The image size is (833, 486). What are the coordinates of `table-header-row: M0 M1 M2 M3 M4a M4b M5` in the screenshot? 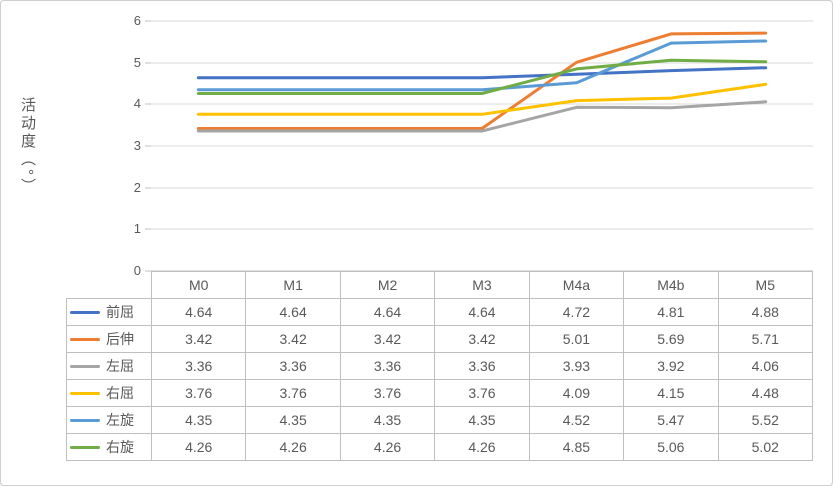 It's located at (440, 285).